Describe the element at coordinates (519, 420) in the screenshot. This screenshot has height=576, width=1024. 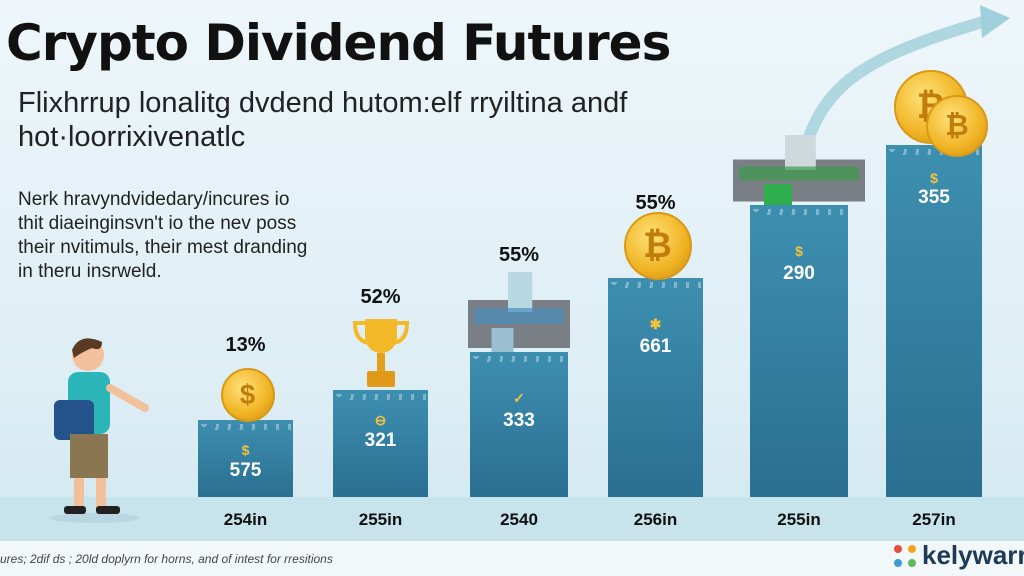
I see `bar-value-label: 333` at that location.